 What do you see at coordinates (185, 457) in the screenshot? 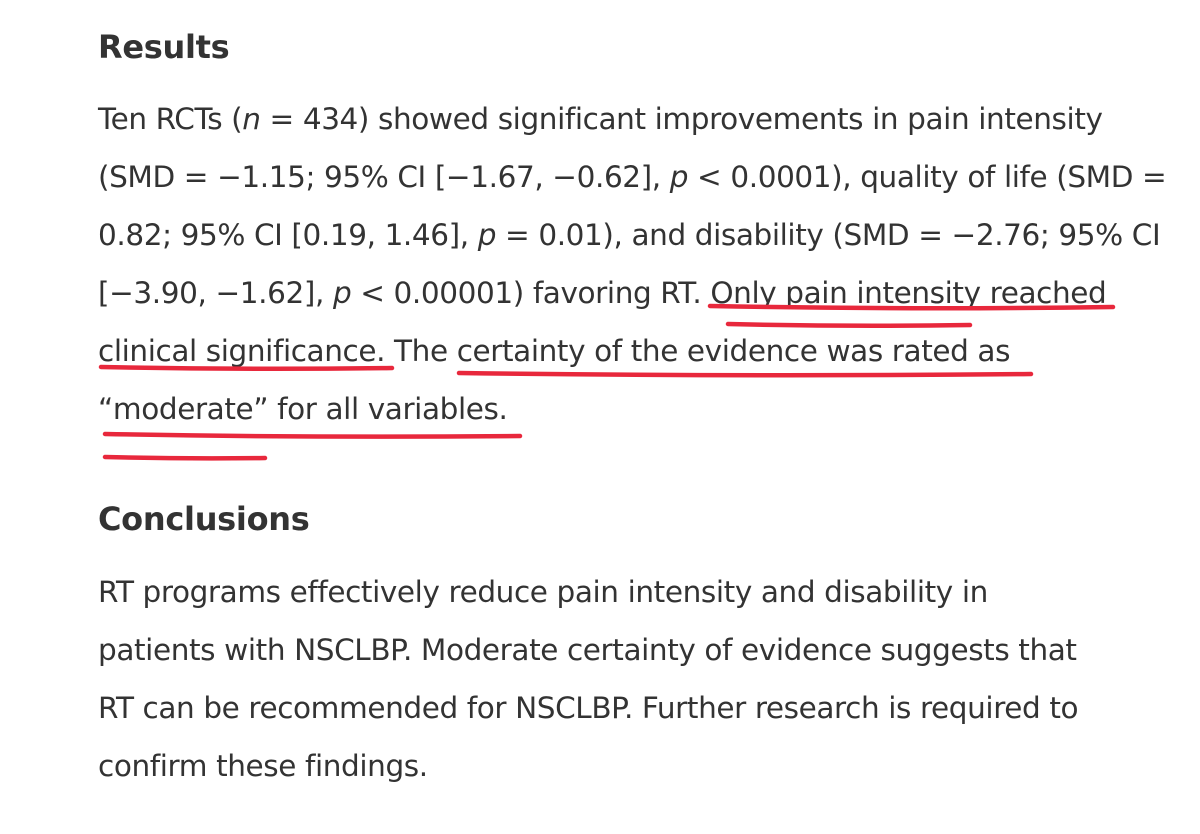
I see `underline-moderate-extra` at bounding box center [185, 457].